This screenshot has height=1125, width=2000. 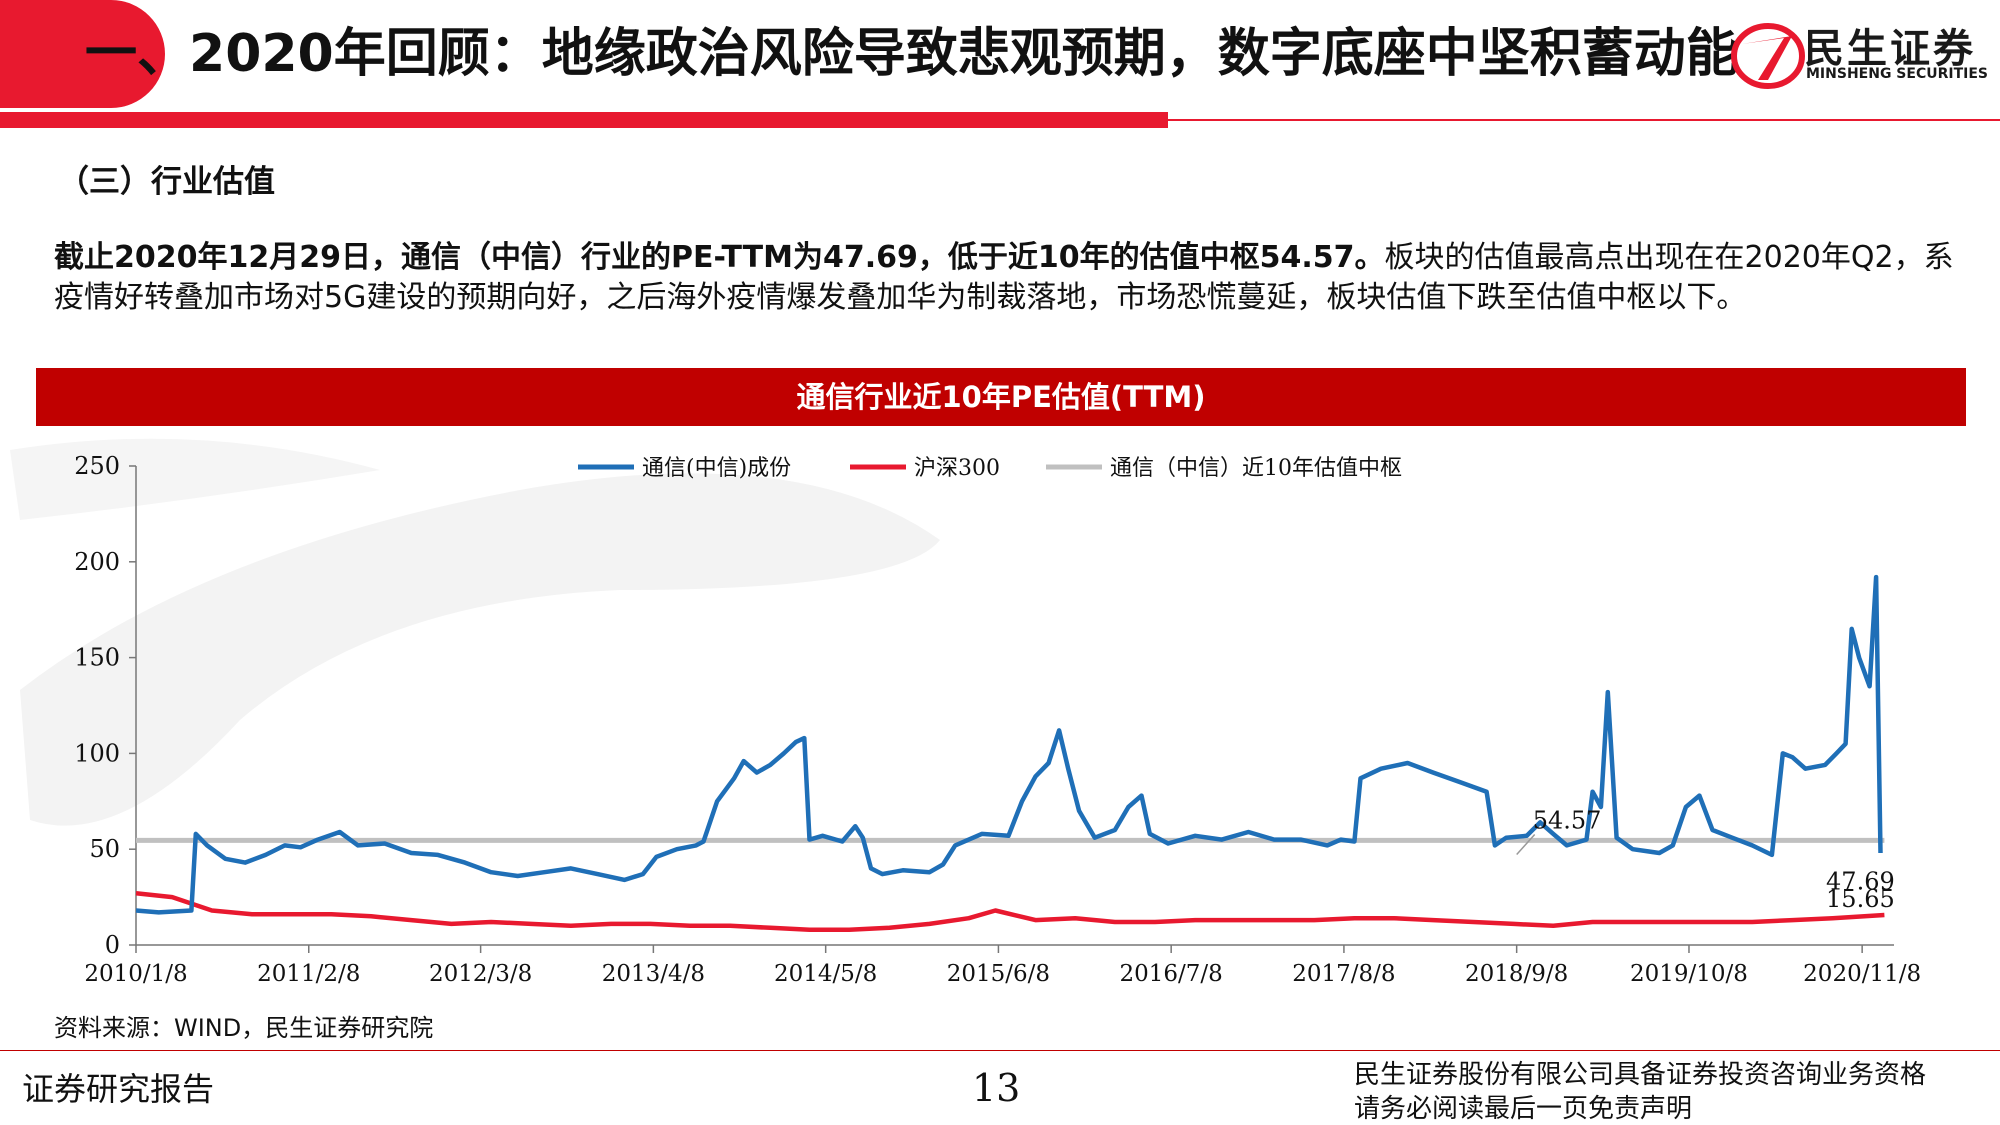 I want to click on logo-mark-icon, so click(x=1768, y=56).